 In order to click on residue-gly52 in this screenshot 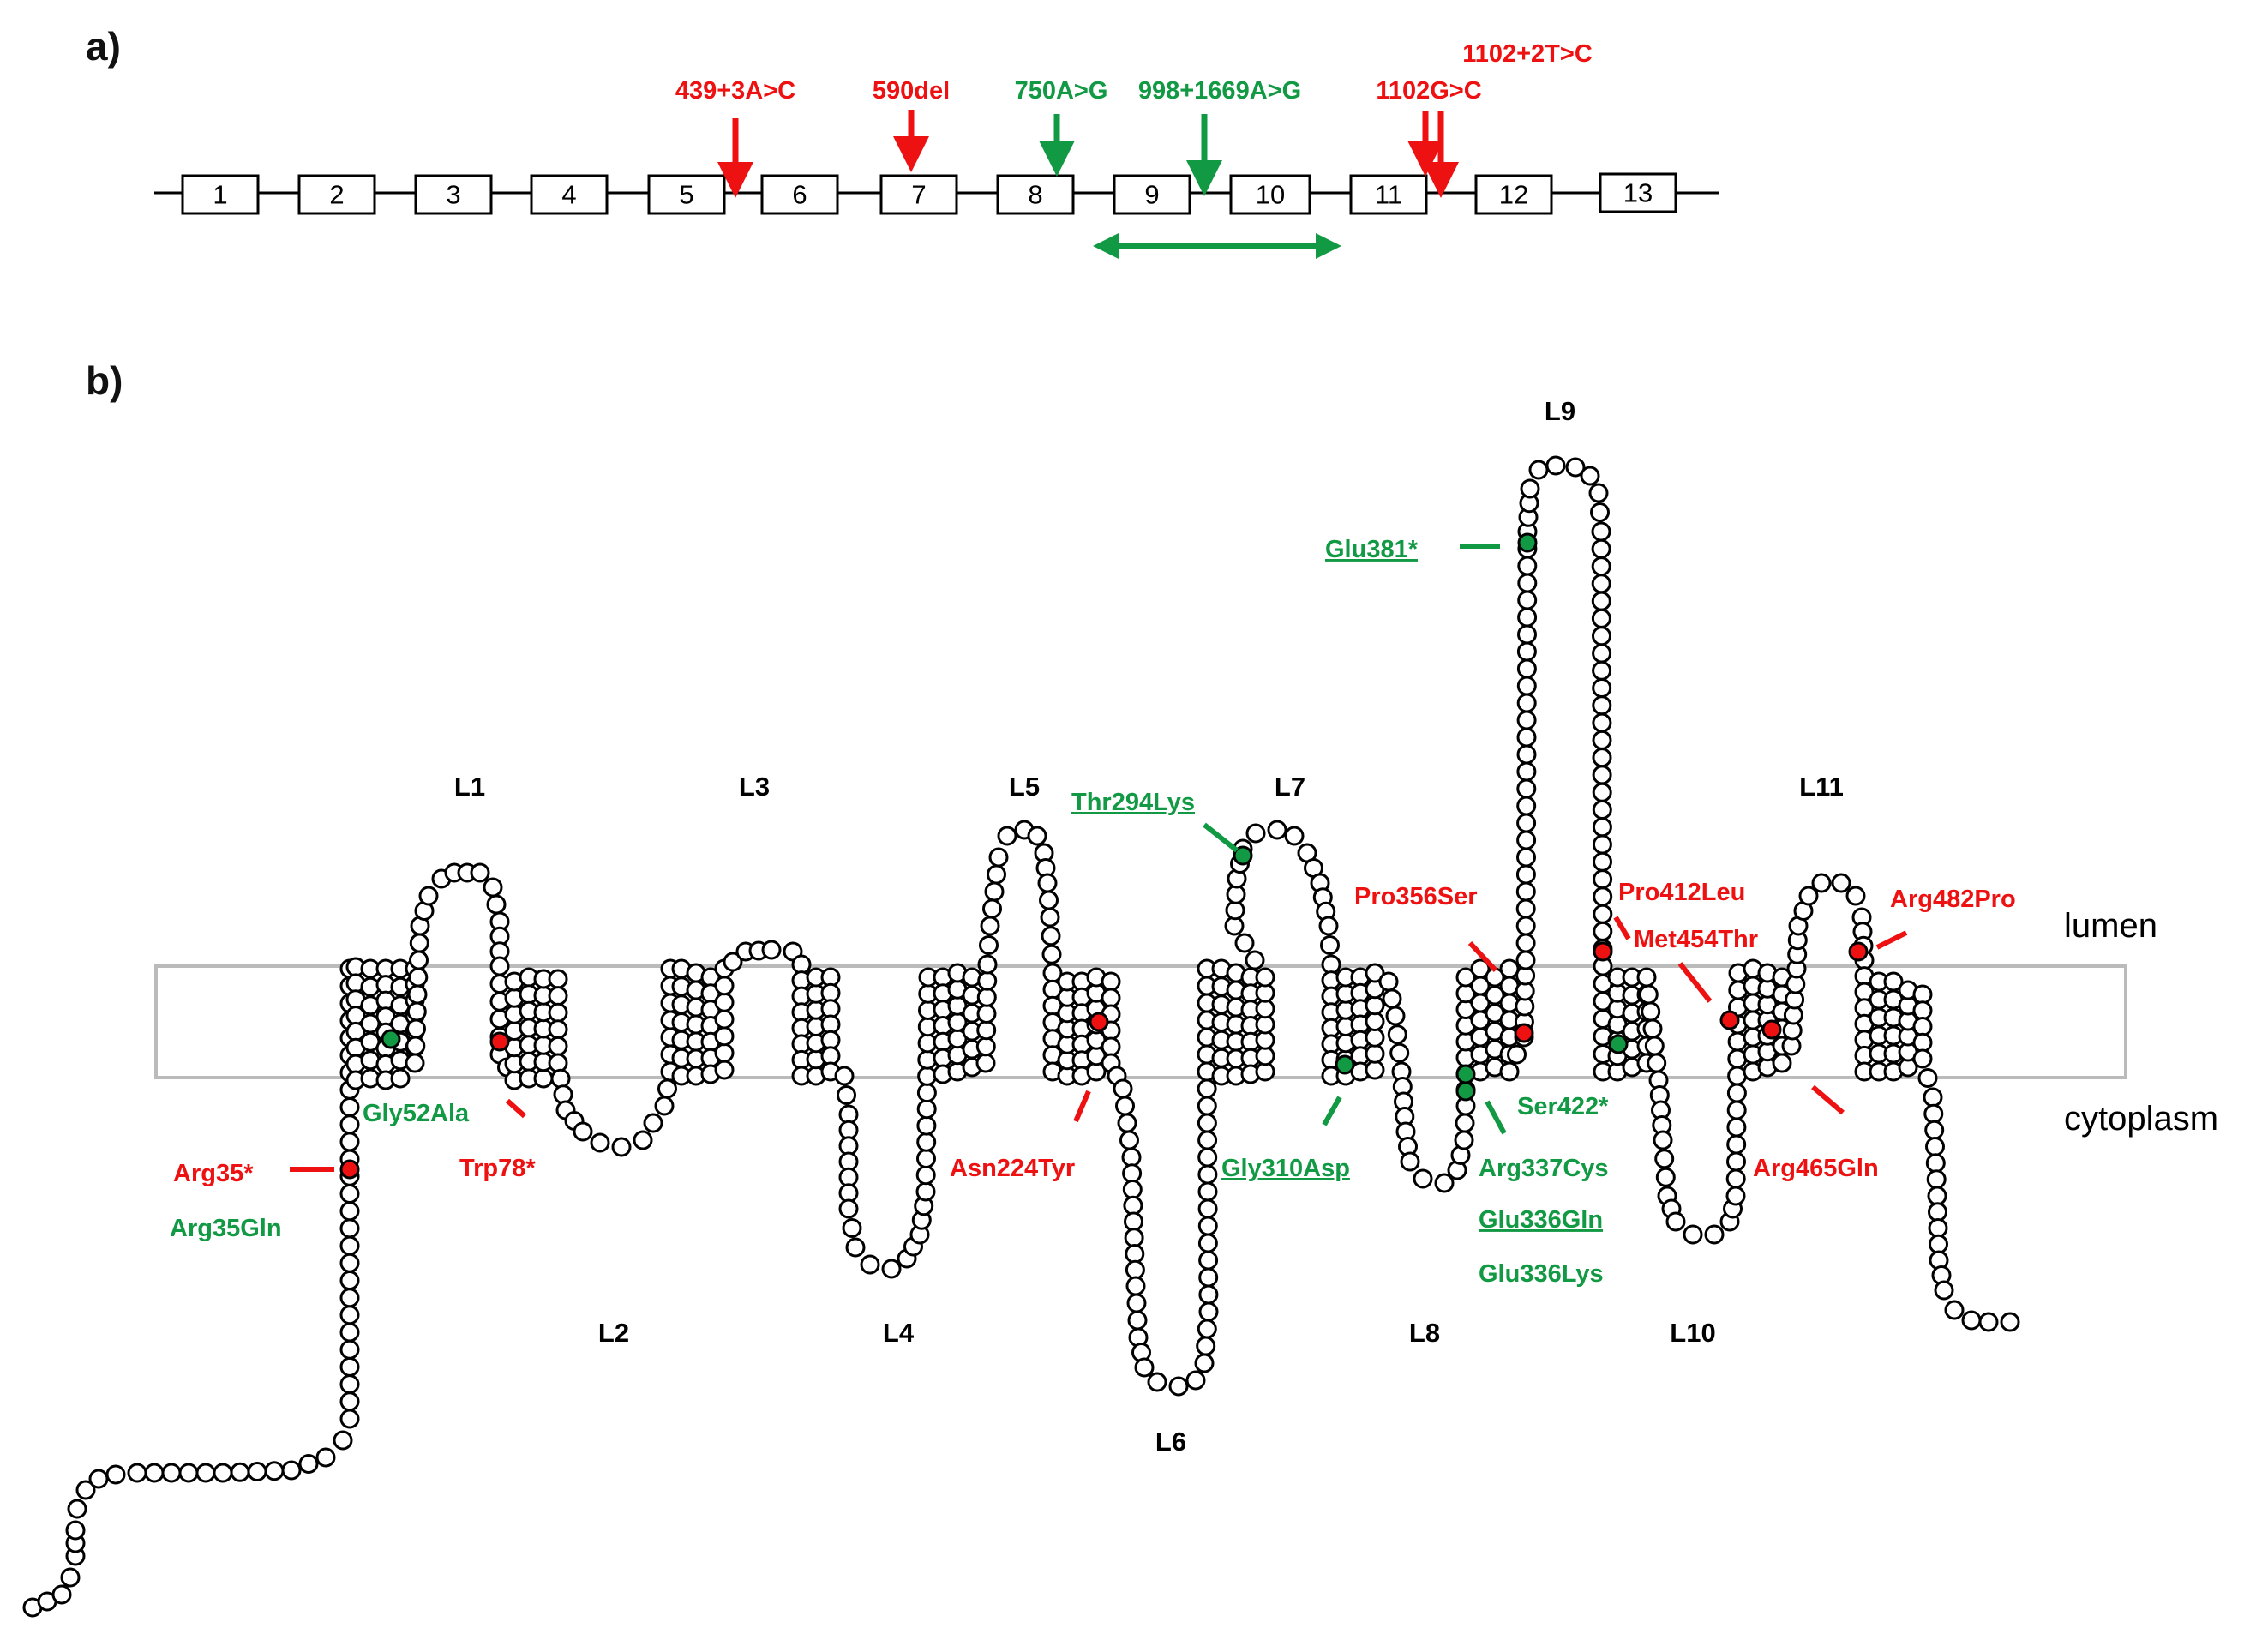, I will do `click(391, 1039)`.